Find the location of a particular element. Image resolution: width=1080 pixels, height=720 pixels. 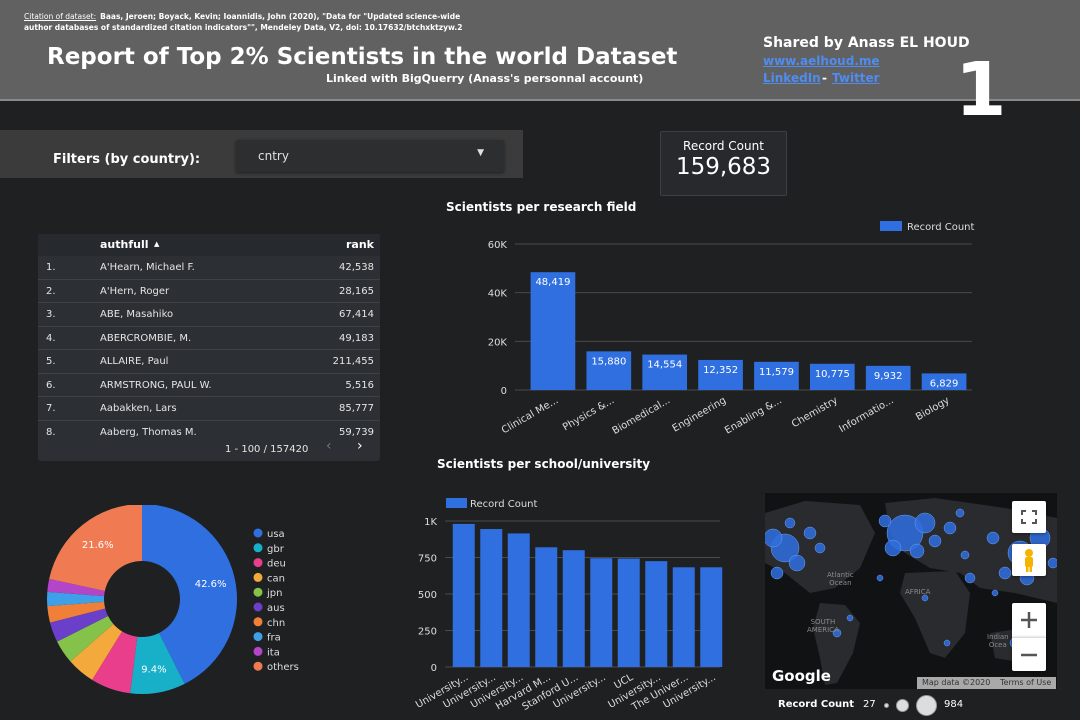

table-row: 2. A'Hern, Roger 28,165 is located at coordinates (209, 291).